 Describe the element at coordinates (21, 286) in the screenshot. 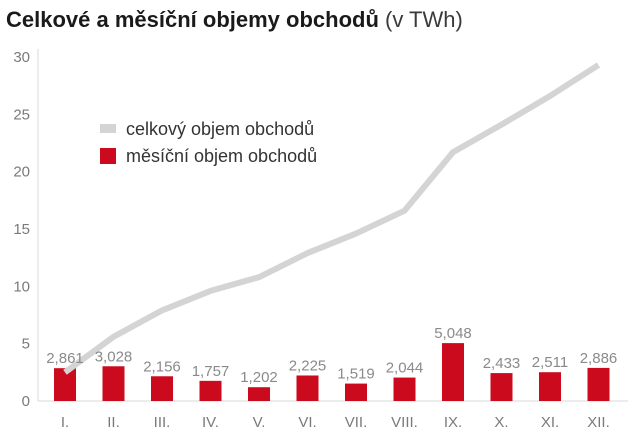

I see `y-tick-label: 10` at that location.